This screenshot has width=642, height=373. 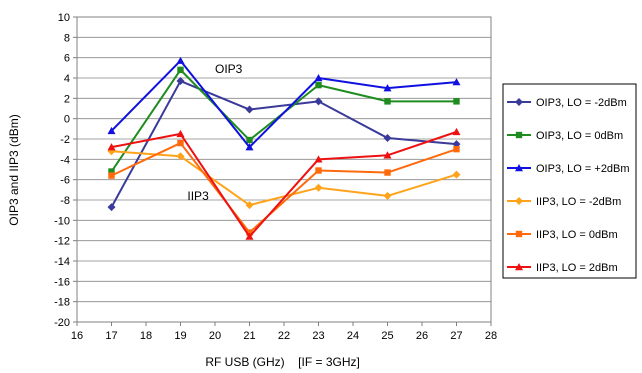 I want to click on y-tick-label: -14, so click(x=62, y=262).